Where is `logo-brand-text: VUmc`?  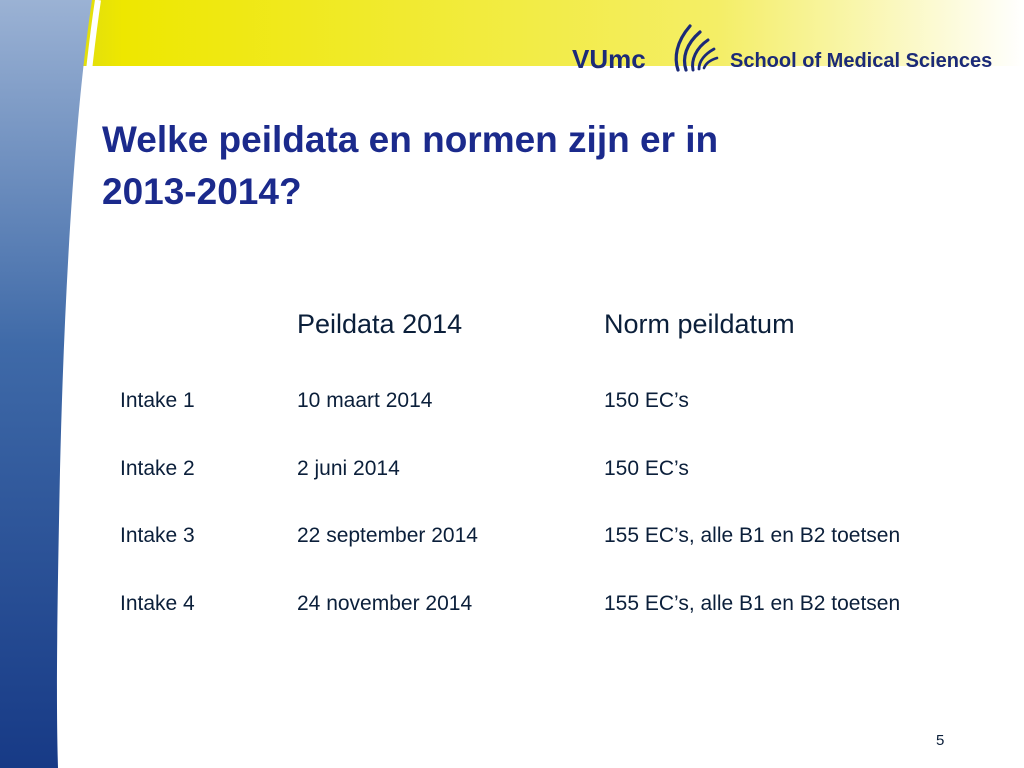
logo-brand-text: VUmc is located at coordinates (609, 59).